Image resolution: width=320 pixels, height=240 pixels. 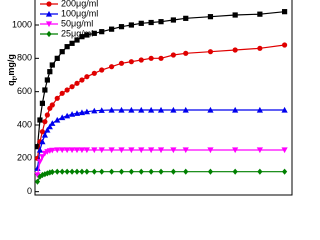 I want to click on y-tick-label: 200, so click(x=24, y=158).